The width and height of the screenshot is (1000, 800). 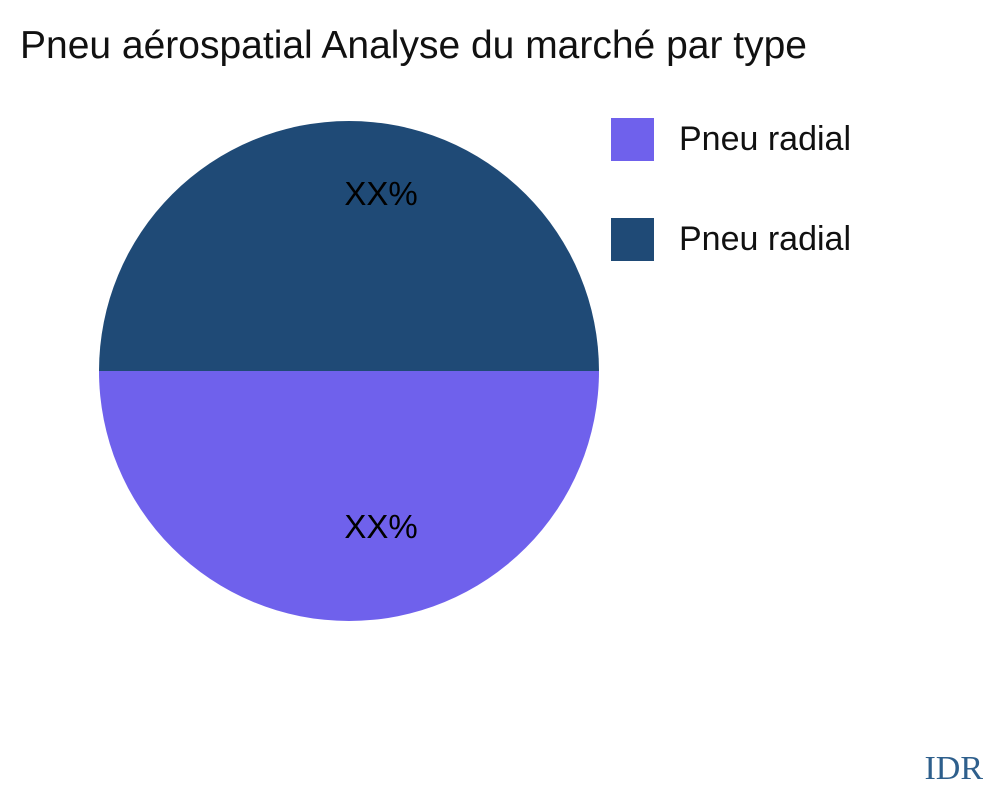 I want to click on legend-swatch-navy, so click(x=632, y=239).